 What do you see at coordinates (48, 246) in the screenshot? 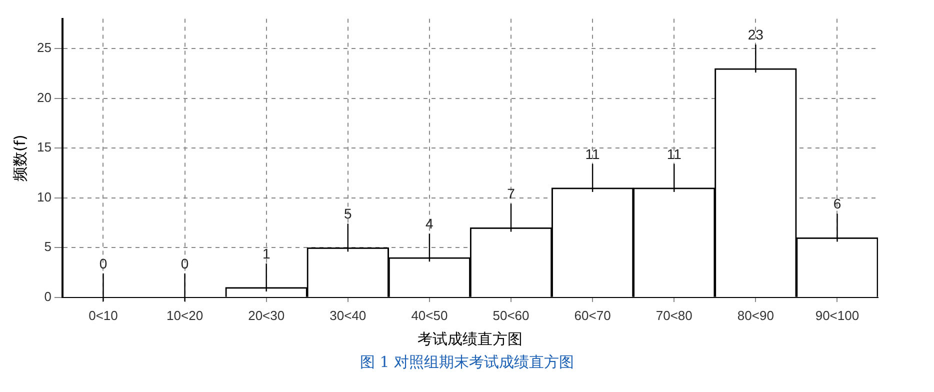
I see `y-tick-label: 5` at bounding box center [48, 246].